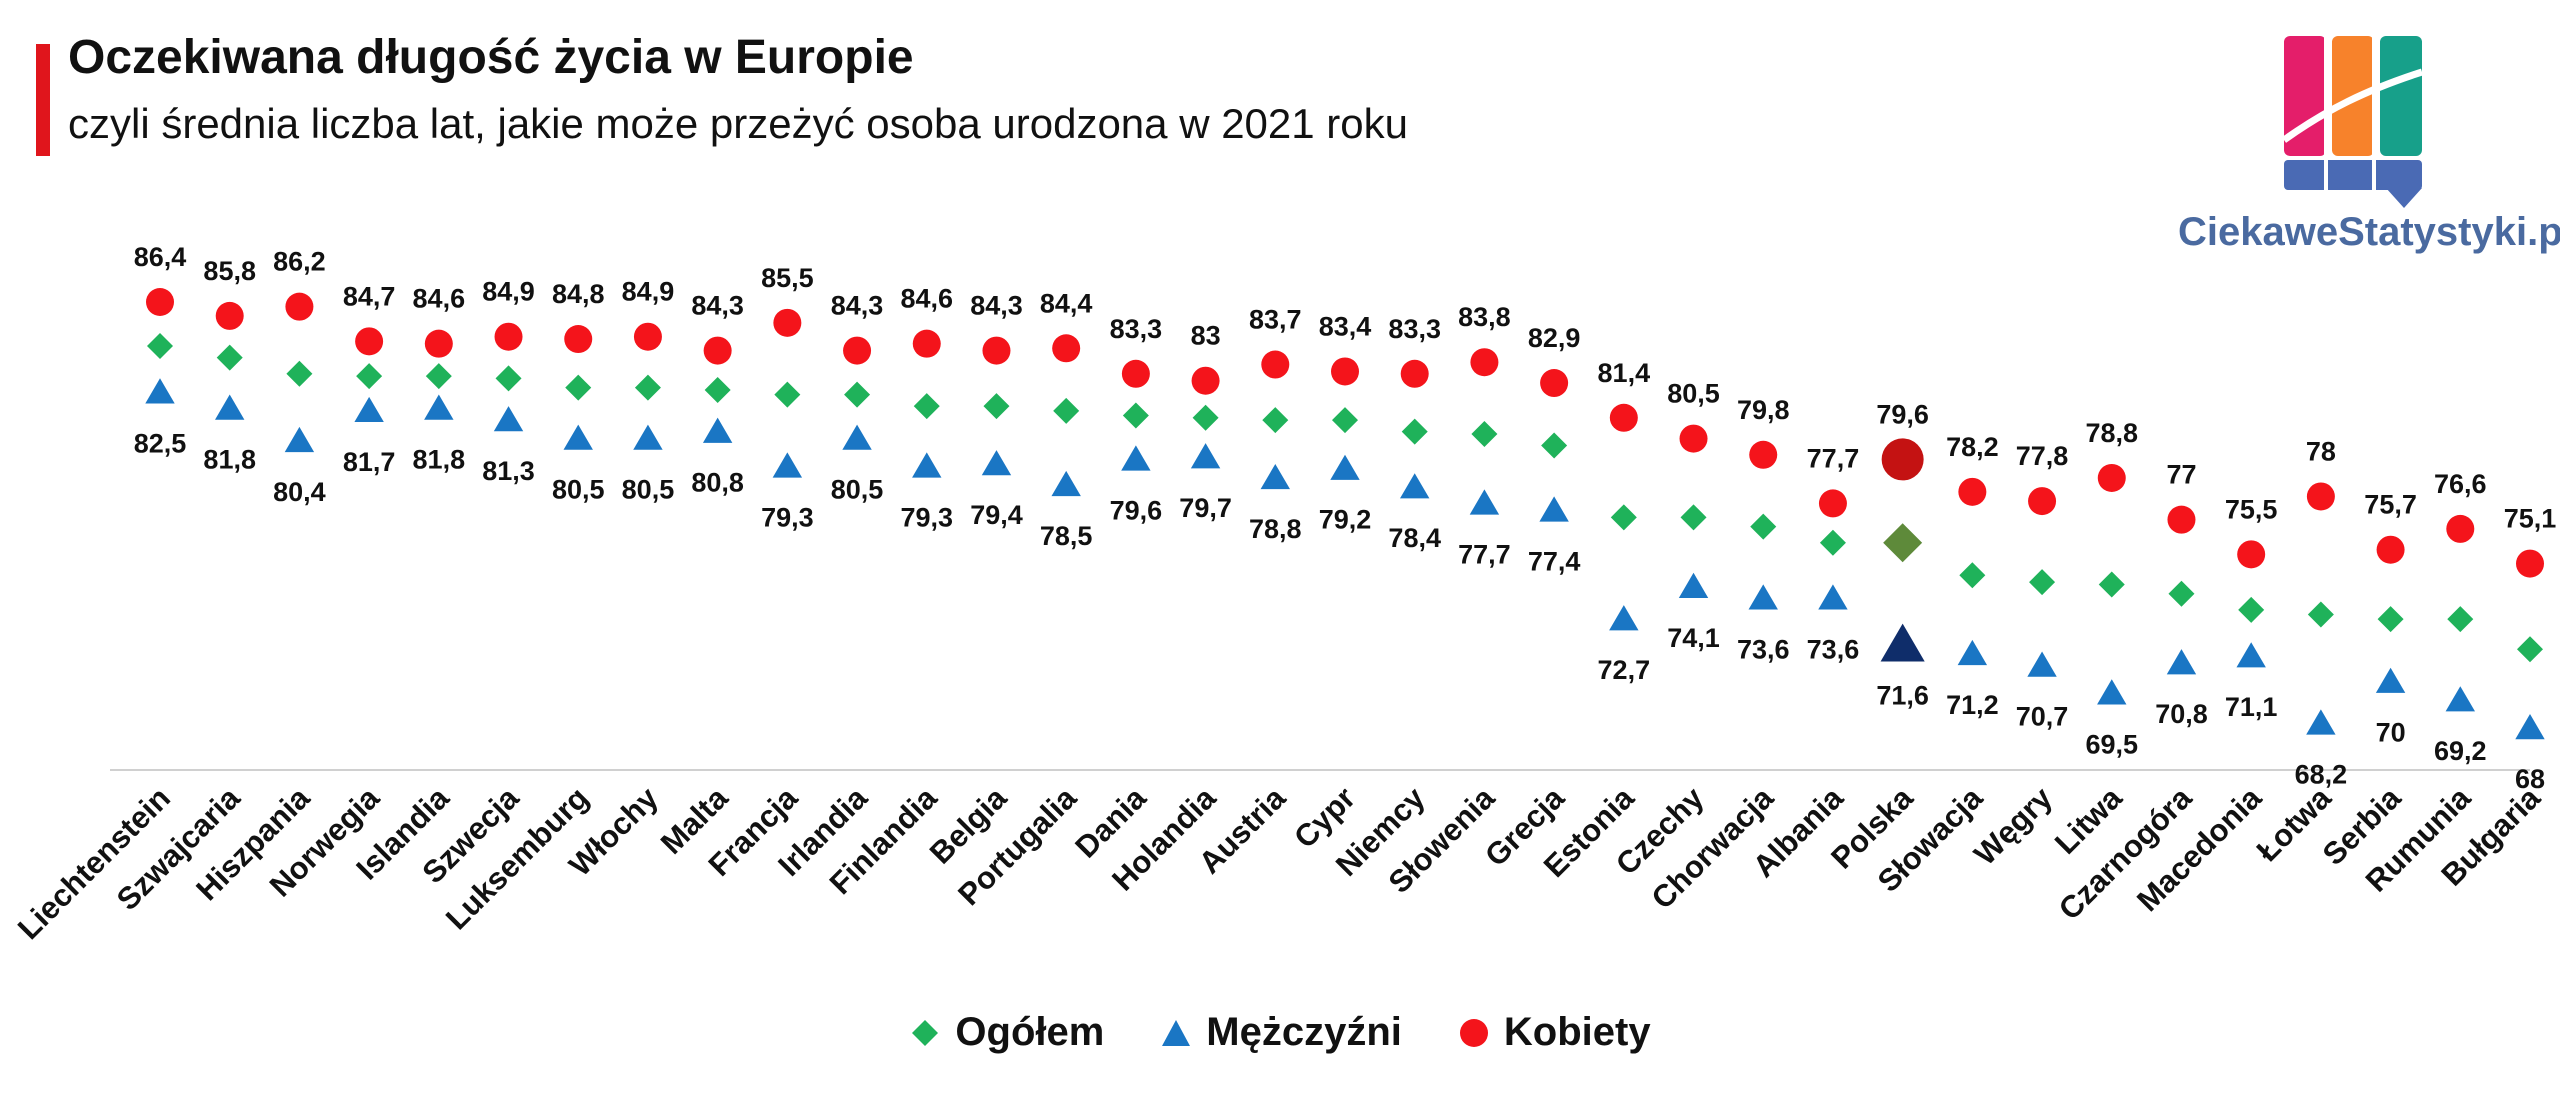 This screenshot has width=2560, height=1097. Describe the element at coordinates (2530, 519) in the screenshot. I see `label-kobiety-34: 75,1` at that location.